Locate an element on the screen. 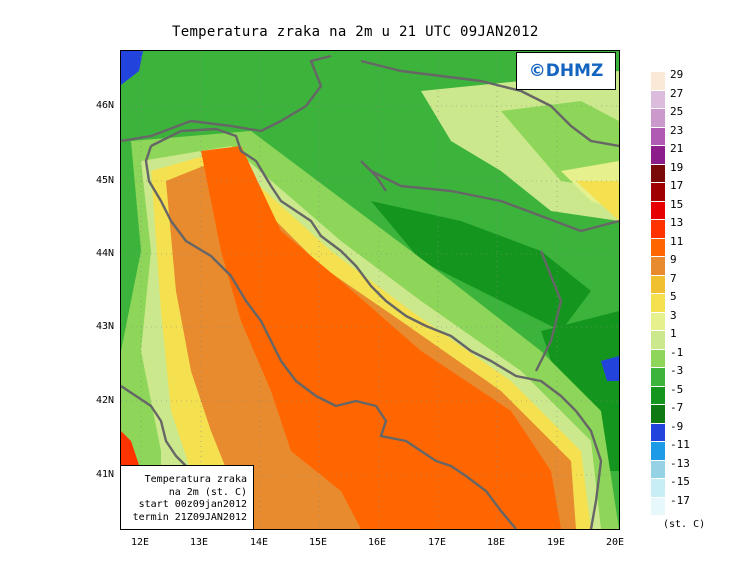 The height and width of the screenshot is (582, 740). legend-label: -9 is located at coordinates (677, 426).